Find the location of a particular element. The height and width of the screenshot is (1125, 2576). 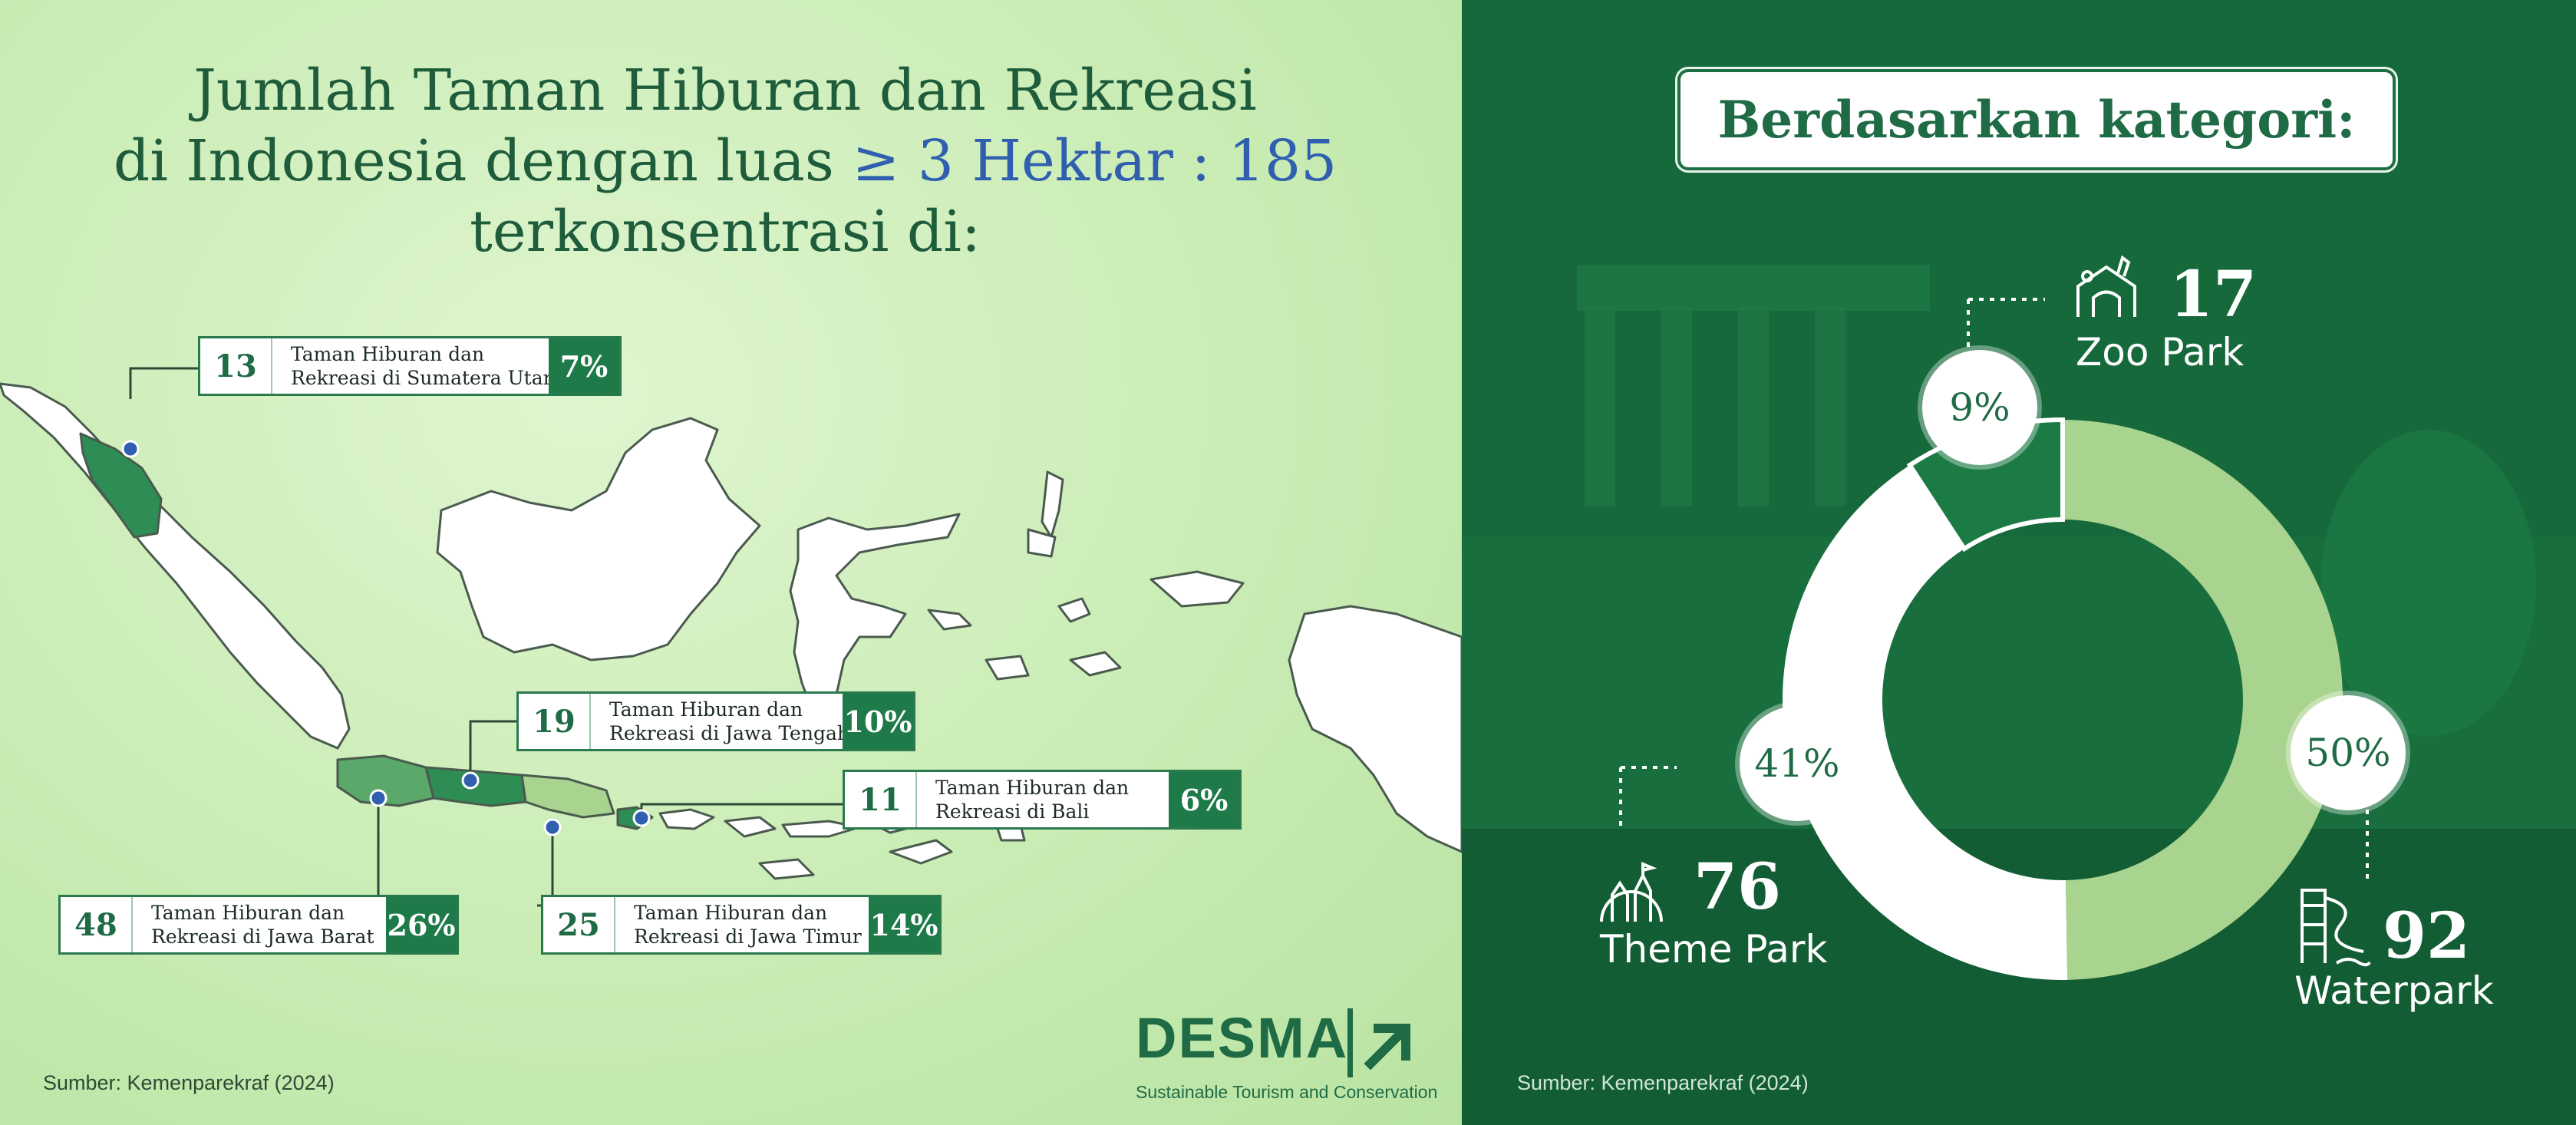

marker-jawa-timur is located at coordinates (552, 827).